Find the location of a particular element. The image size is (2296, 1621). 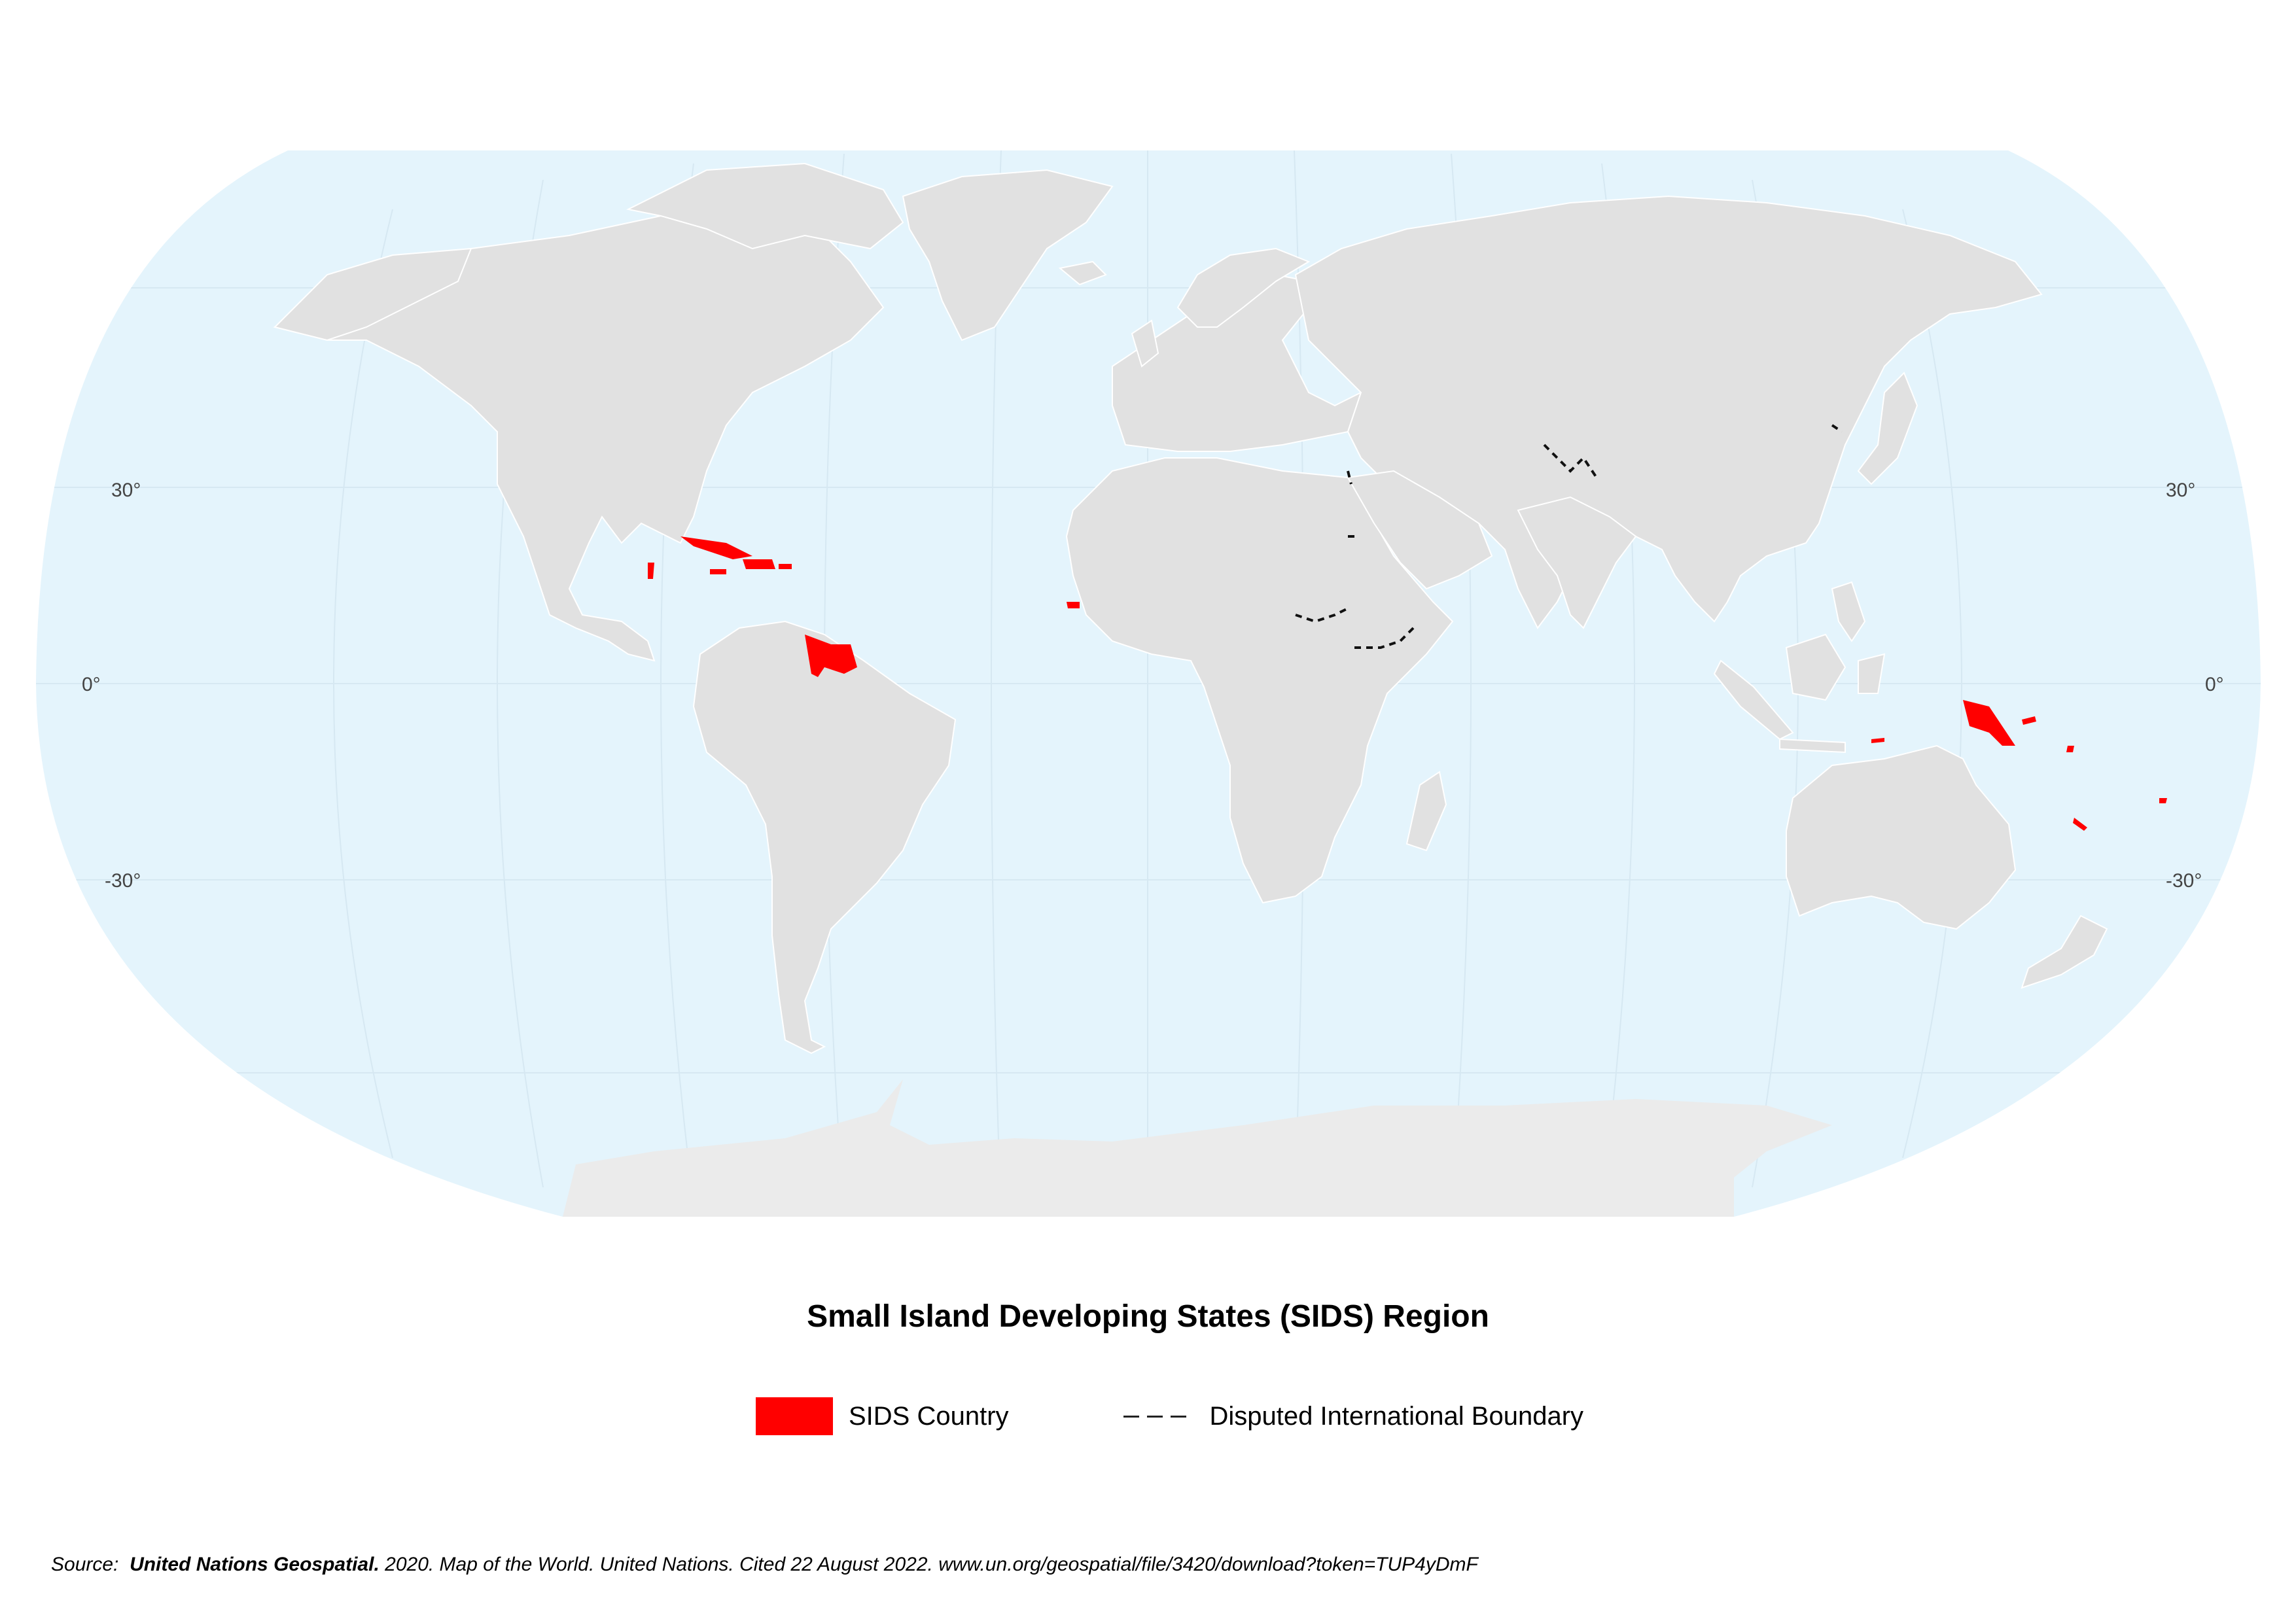

legend-label-disputed: Disputed International Boundary is located at coordinates (1396, 1416).